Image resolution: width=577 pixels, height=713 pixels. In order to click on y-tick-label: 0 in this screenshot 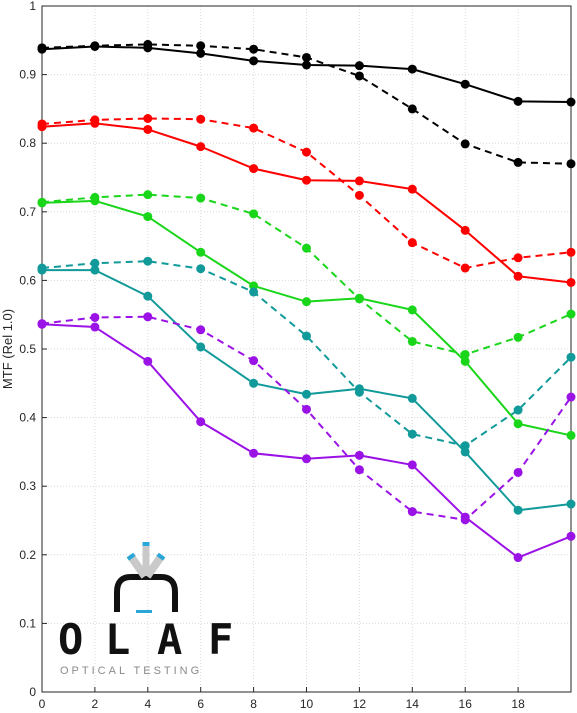, I will do `click(32, 692)`.